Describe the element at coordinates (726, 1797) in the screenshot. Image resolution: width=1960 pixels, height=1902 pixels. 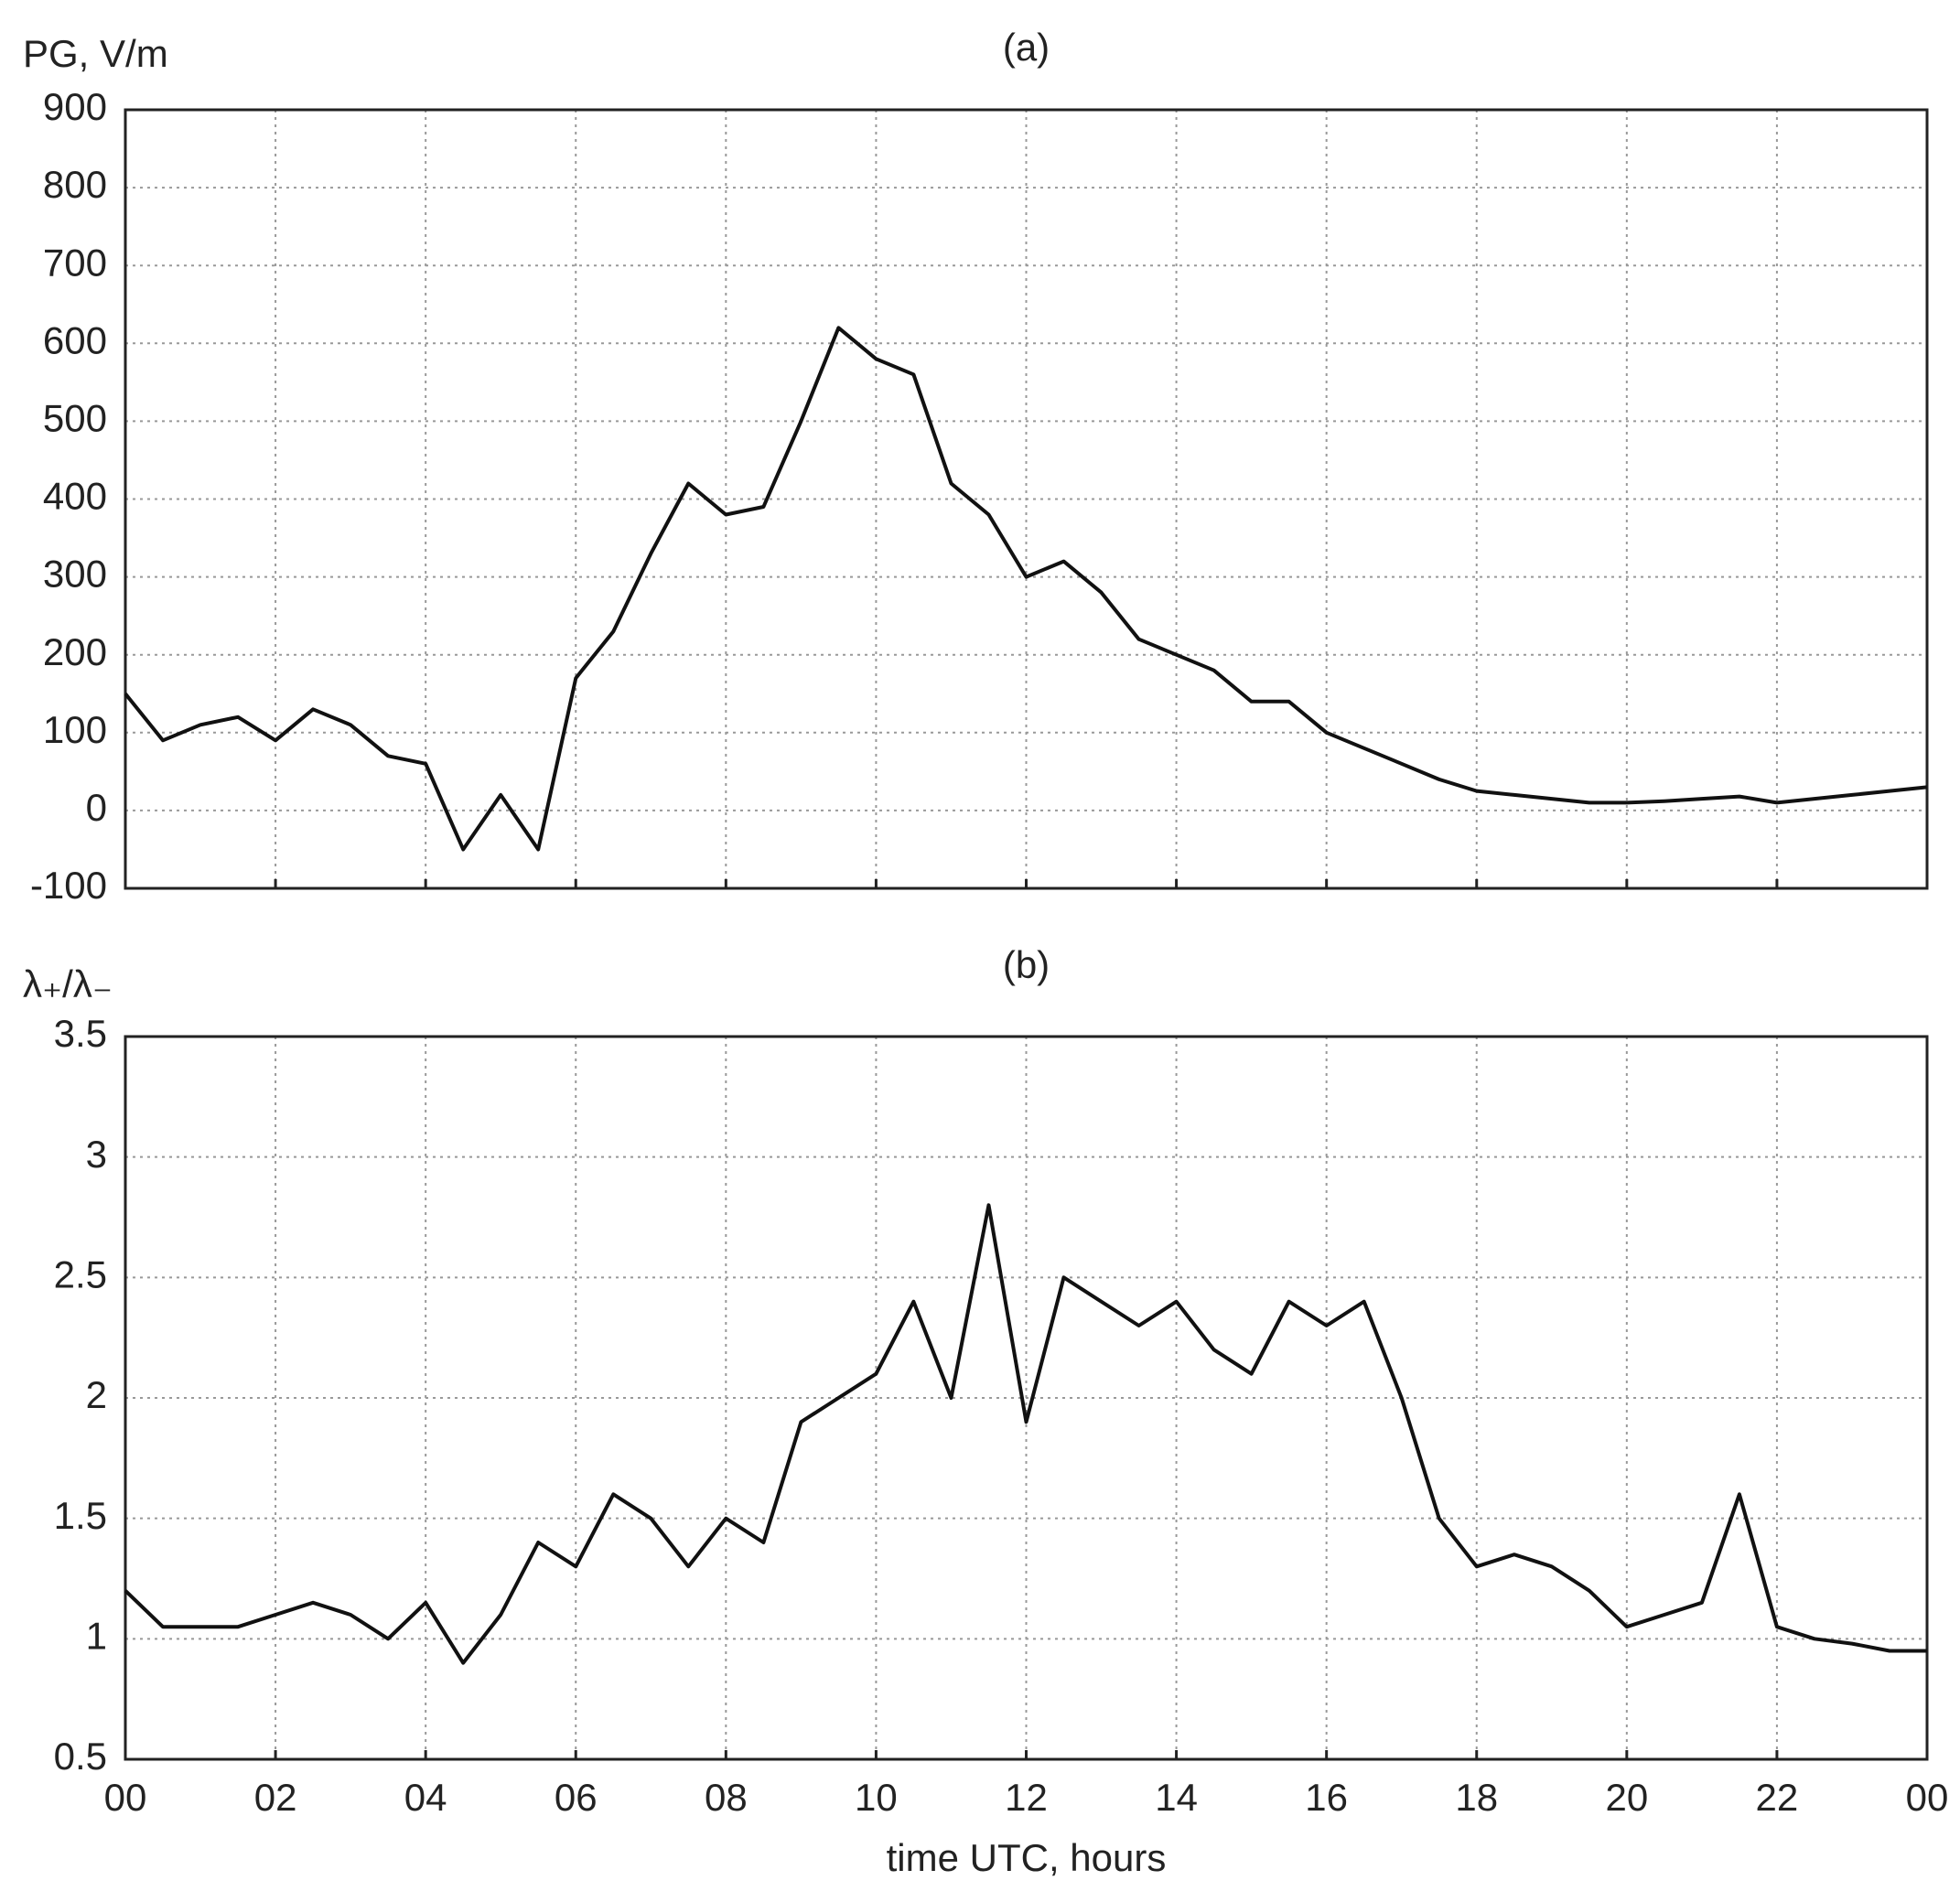
I see `x-tick-label: 08` at that location.